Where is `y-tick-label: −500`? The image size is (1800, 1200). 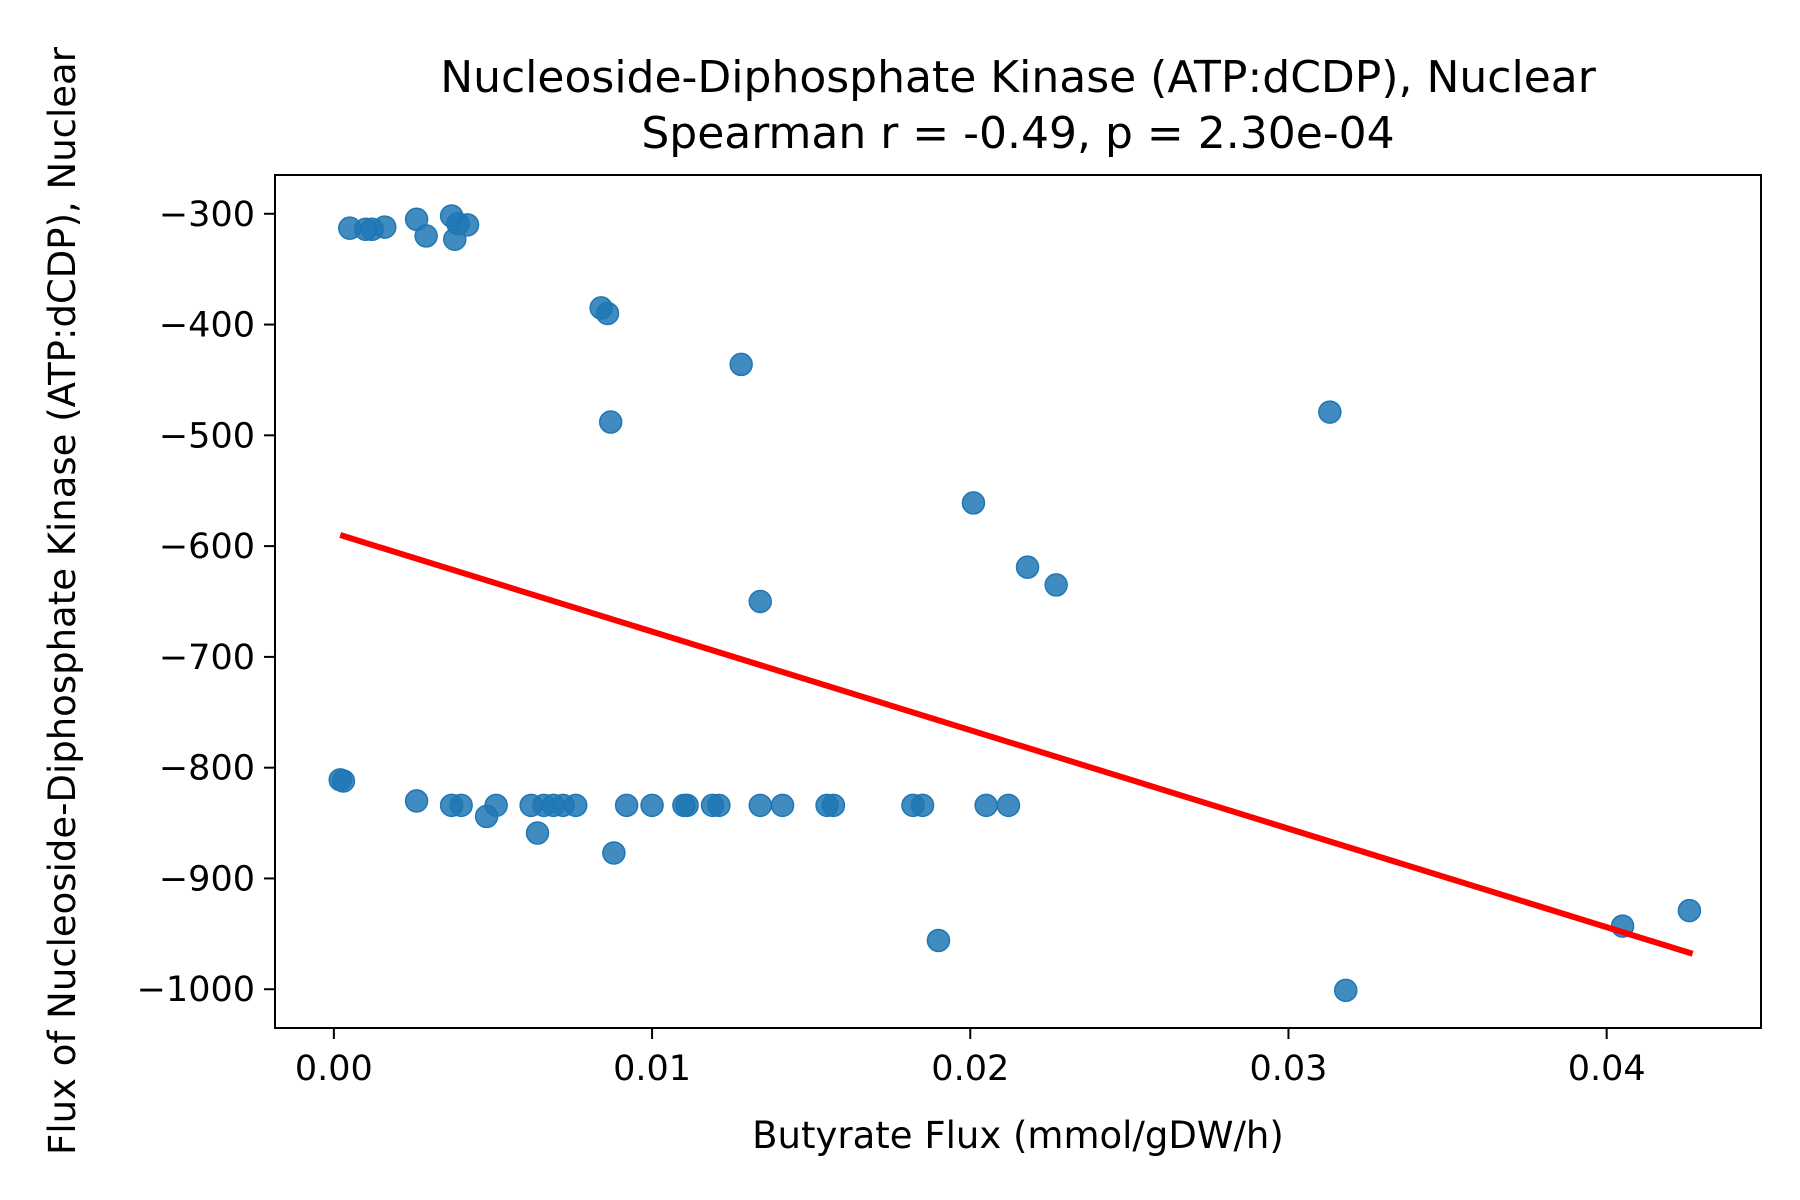
y-tick-label: −500 is located at coordinates (207, 436).